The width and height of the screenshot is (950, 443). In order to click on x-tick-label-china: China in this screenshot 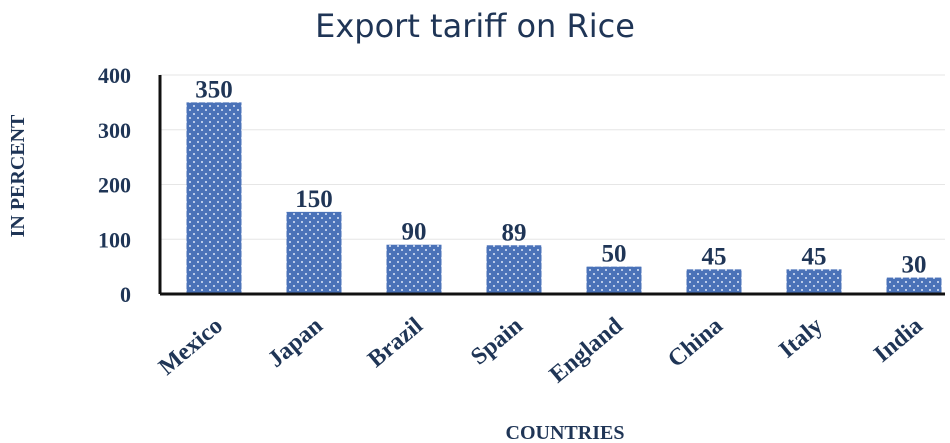, I will do `click(695, 343)`.